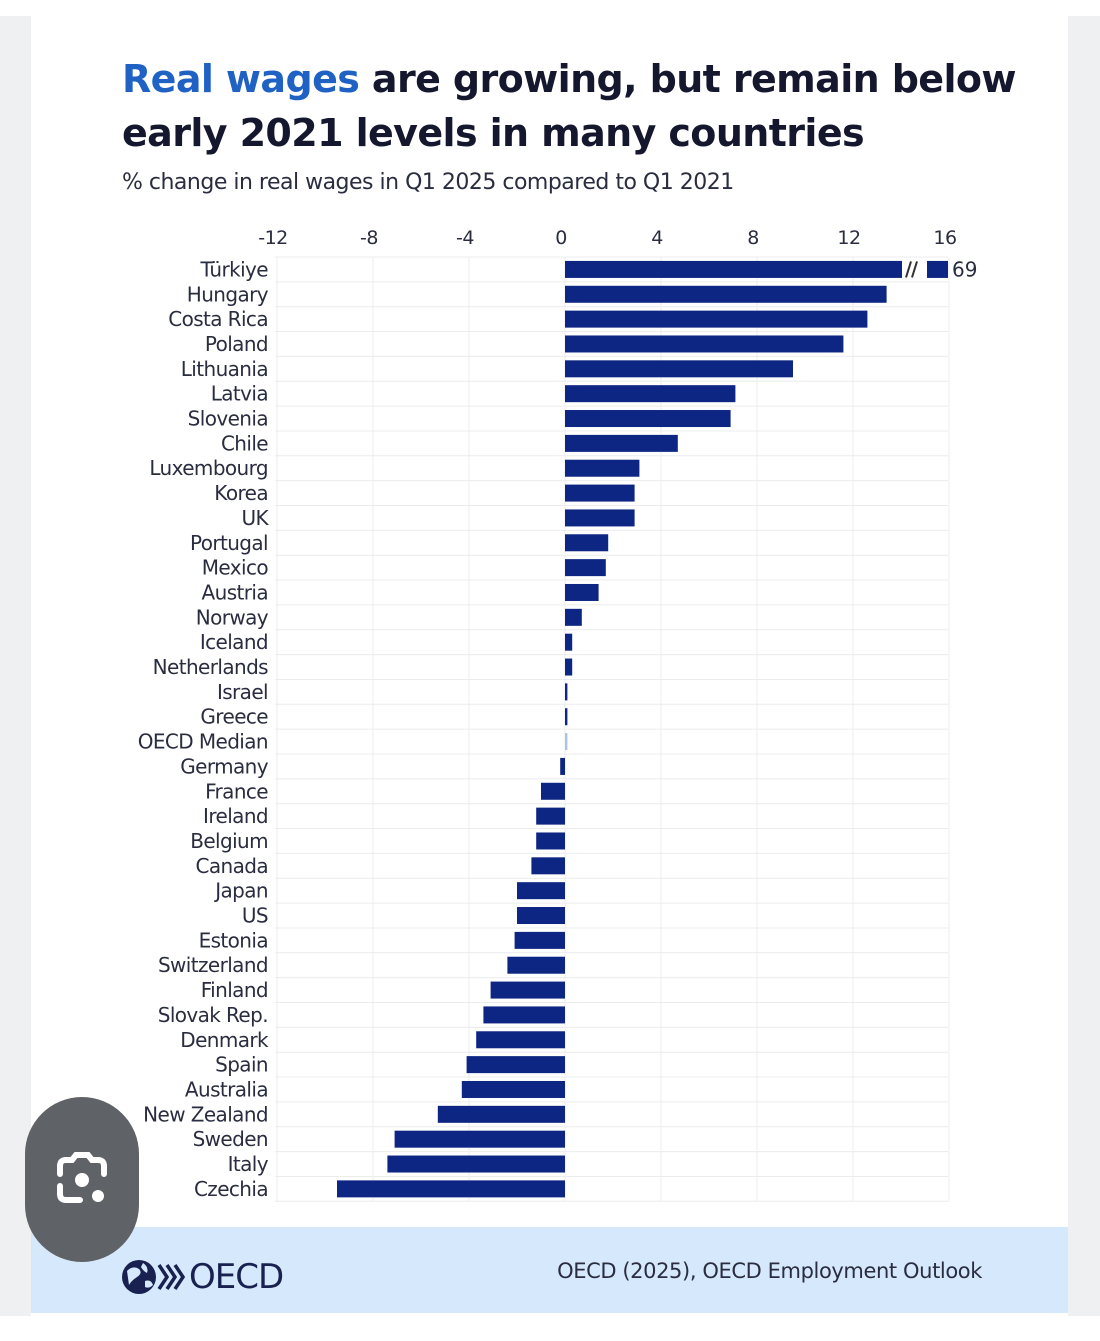 The height and width of the screenshot is (1341, 1100). I want to click on category-label: France, so click(236, 791).